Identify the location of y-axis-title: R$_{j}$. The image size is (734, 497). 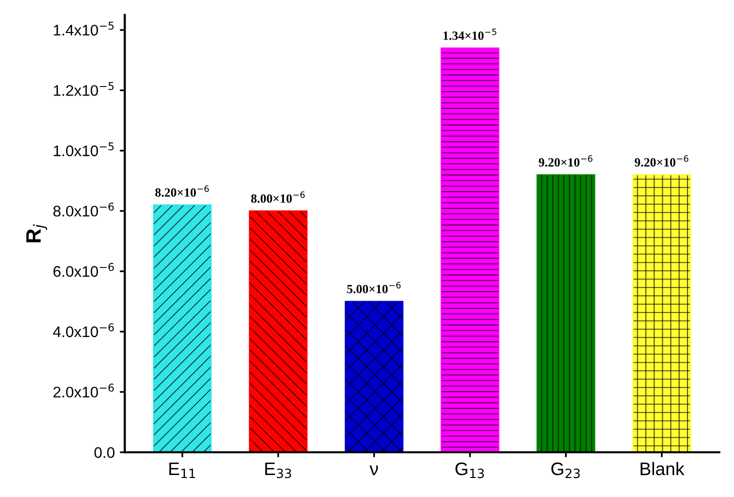
(37, 233).